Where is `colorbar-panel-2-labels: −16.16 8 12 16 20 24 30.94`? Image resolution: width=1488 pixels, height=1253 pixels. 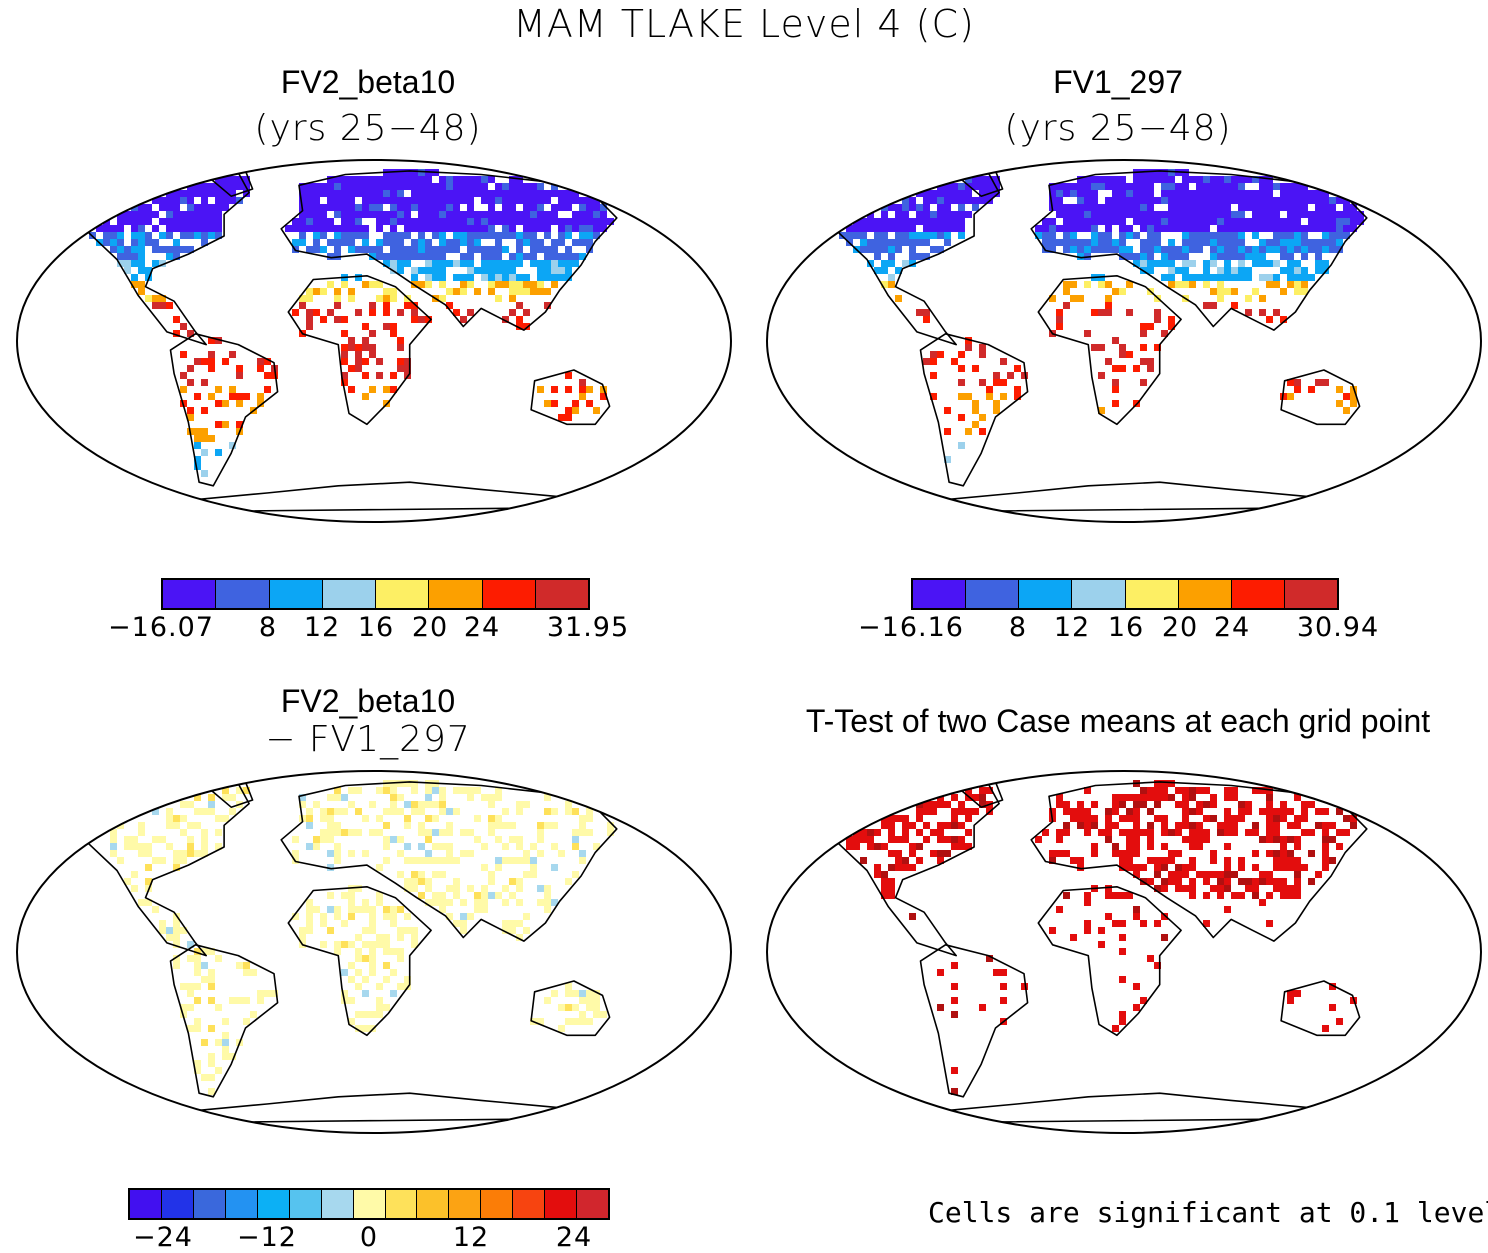
colorbar-panel-2-labels: −16.16 8 12 16 20 24 30.94 is located at coordinates (1119, 632).